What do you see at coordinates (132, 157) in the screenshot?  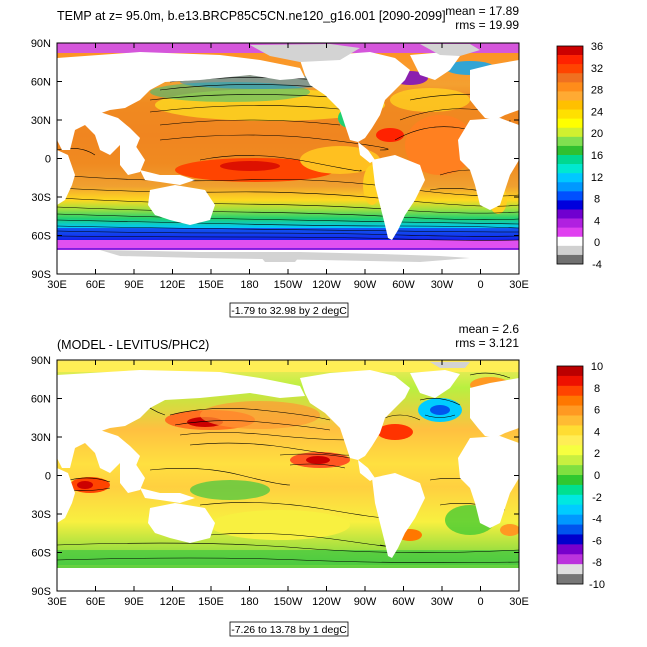 I see `indochina` at bounding box center [132, 157].